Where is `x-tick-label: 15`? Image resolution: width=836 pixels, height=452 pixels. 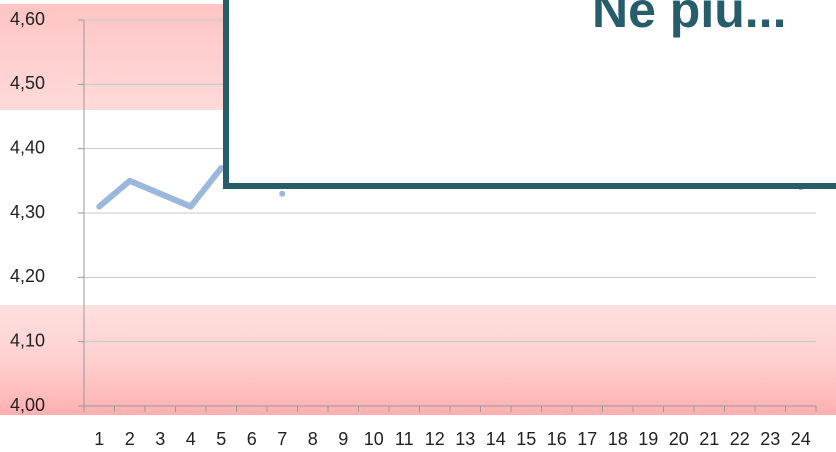
x-tick-label: 15 is located at coordinates (526, 439).